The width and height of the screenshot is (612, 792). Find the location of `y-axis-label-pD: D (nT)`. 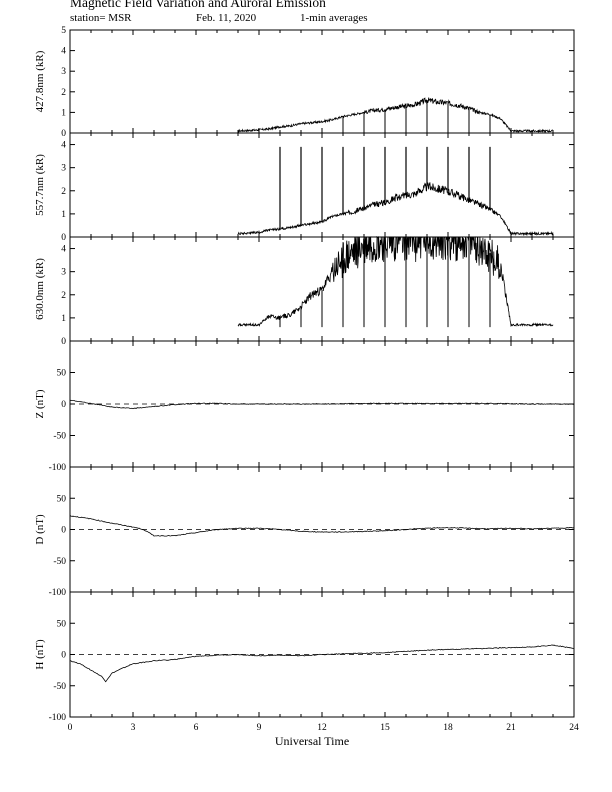

y-axis-label-pD: D (nT) is located at coordinates (40, 529).